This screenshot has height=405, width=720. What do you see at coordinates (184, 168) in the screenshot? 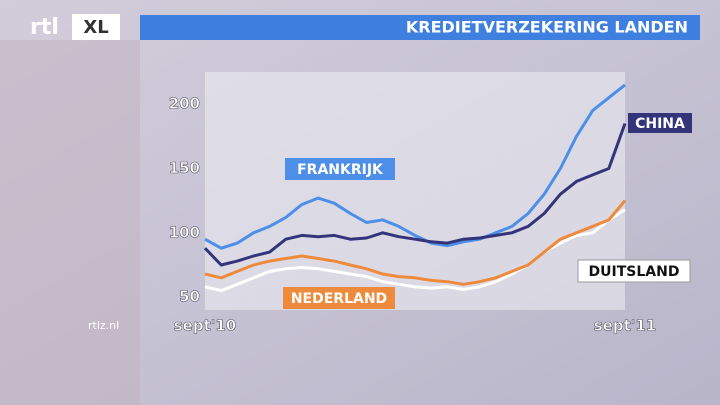
I see `y-tick-label: 150` at bounding box center [184, 168].